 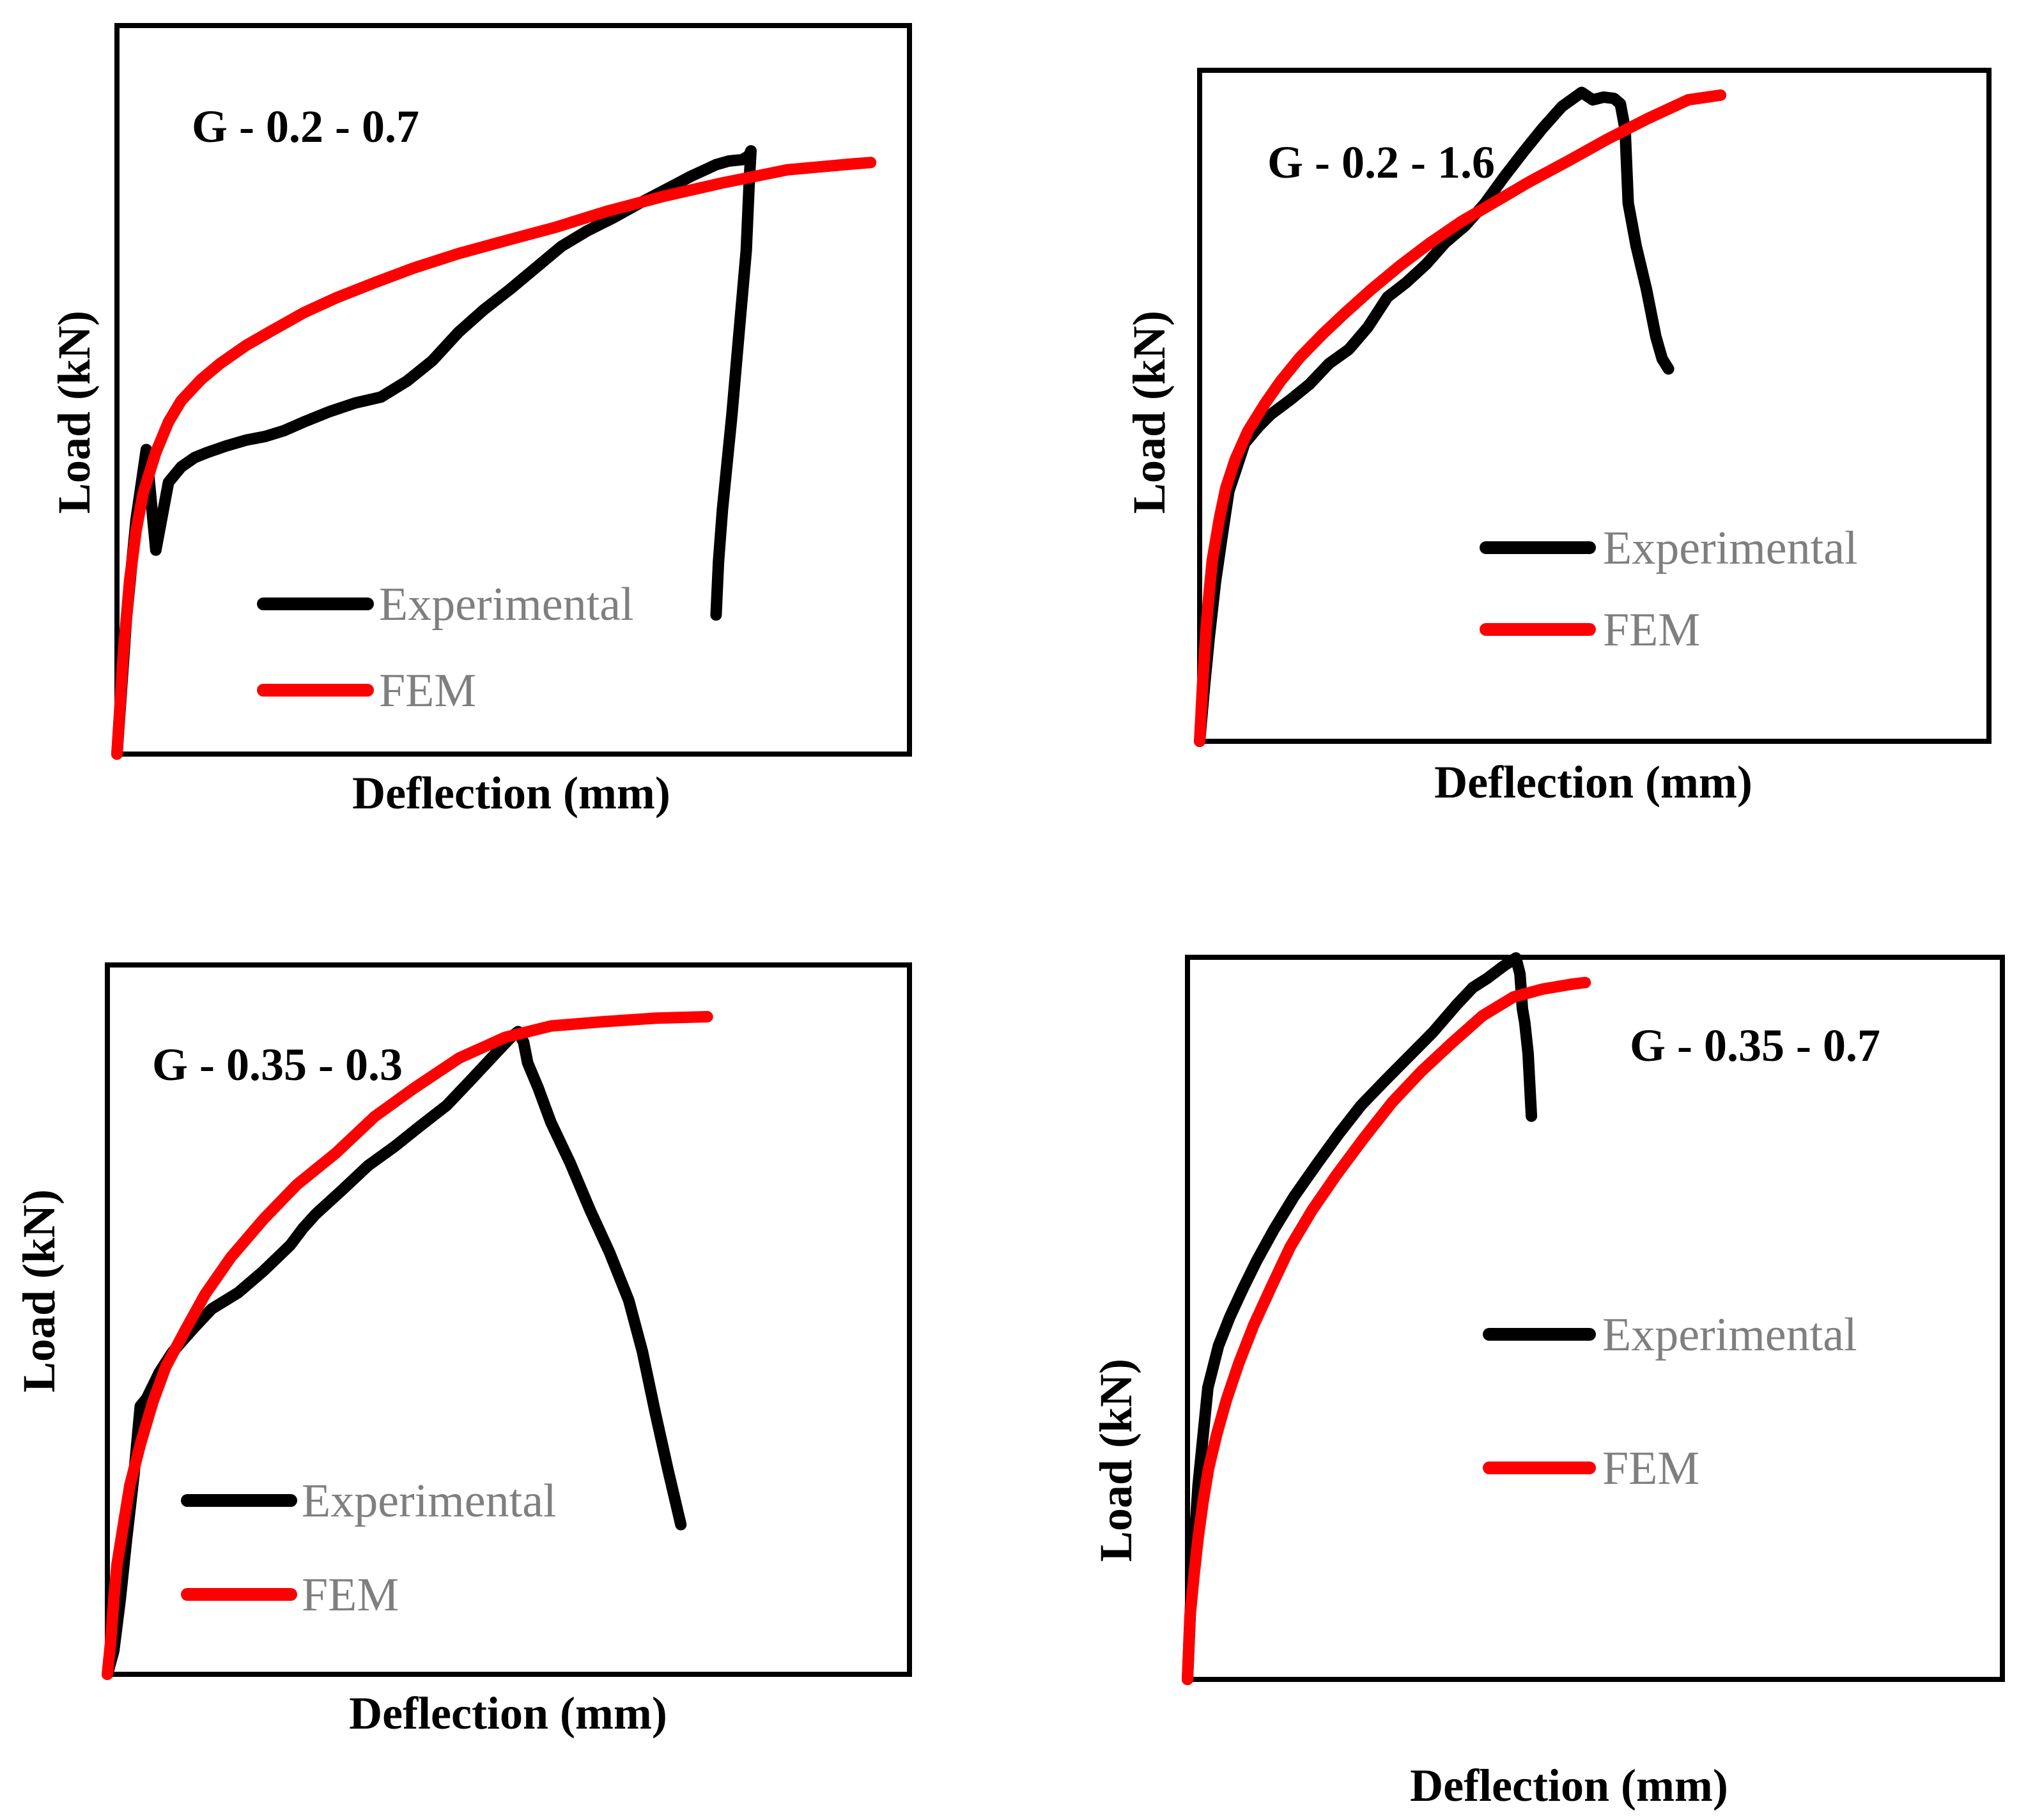 What do you see at coordinates (1381, 162) in the screenshot?
I see `chart-title: G - 0.2 - 1.6` at bounding box center [1381, 162].